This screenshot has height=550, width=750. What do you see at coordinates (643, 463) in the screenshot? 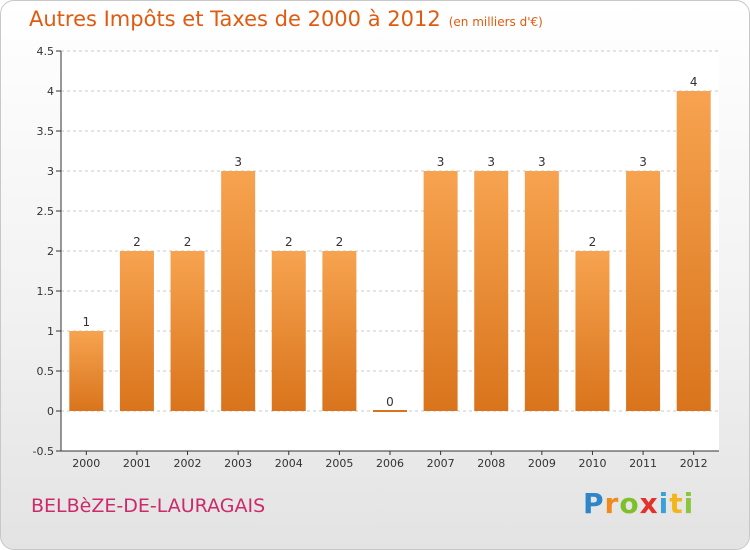
I see `x-tick-label: 2011` at bounding box center [643, 463].